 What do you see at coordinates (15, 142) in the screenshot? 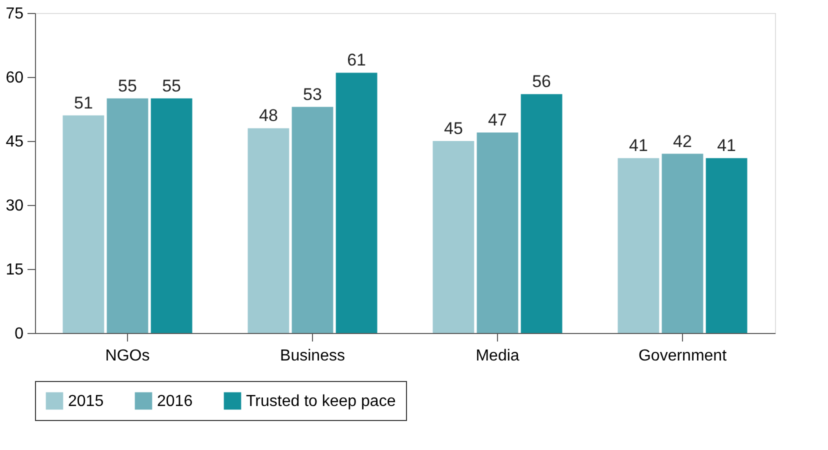
I see `y-tick-label: 45` at bounding box center [15, 142].